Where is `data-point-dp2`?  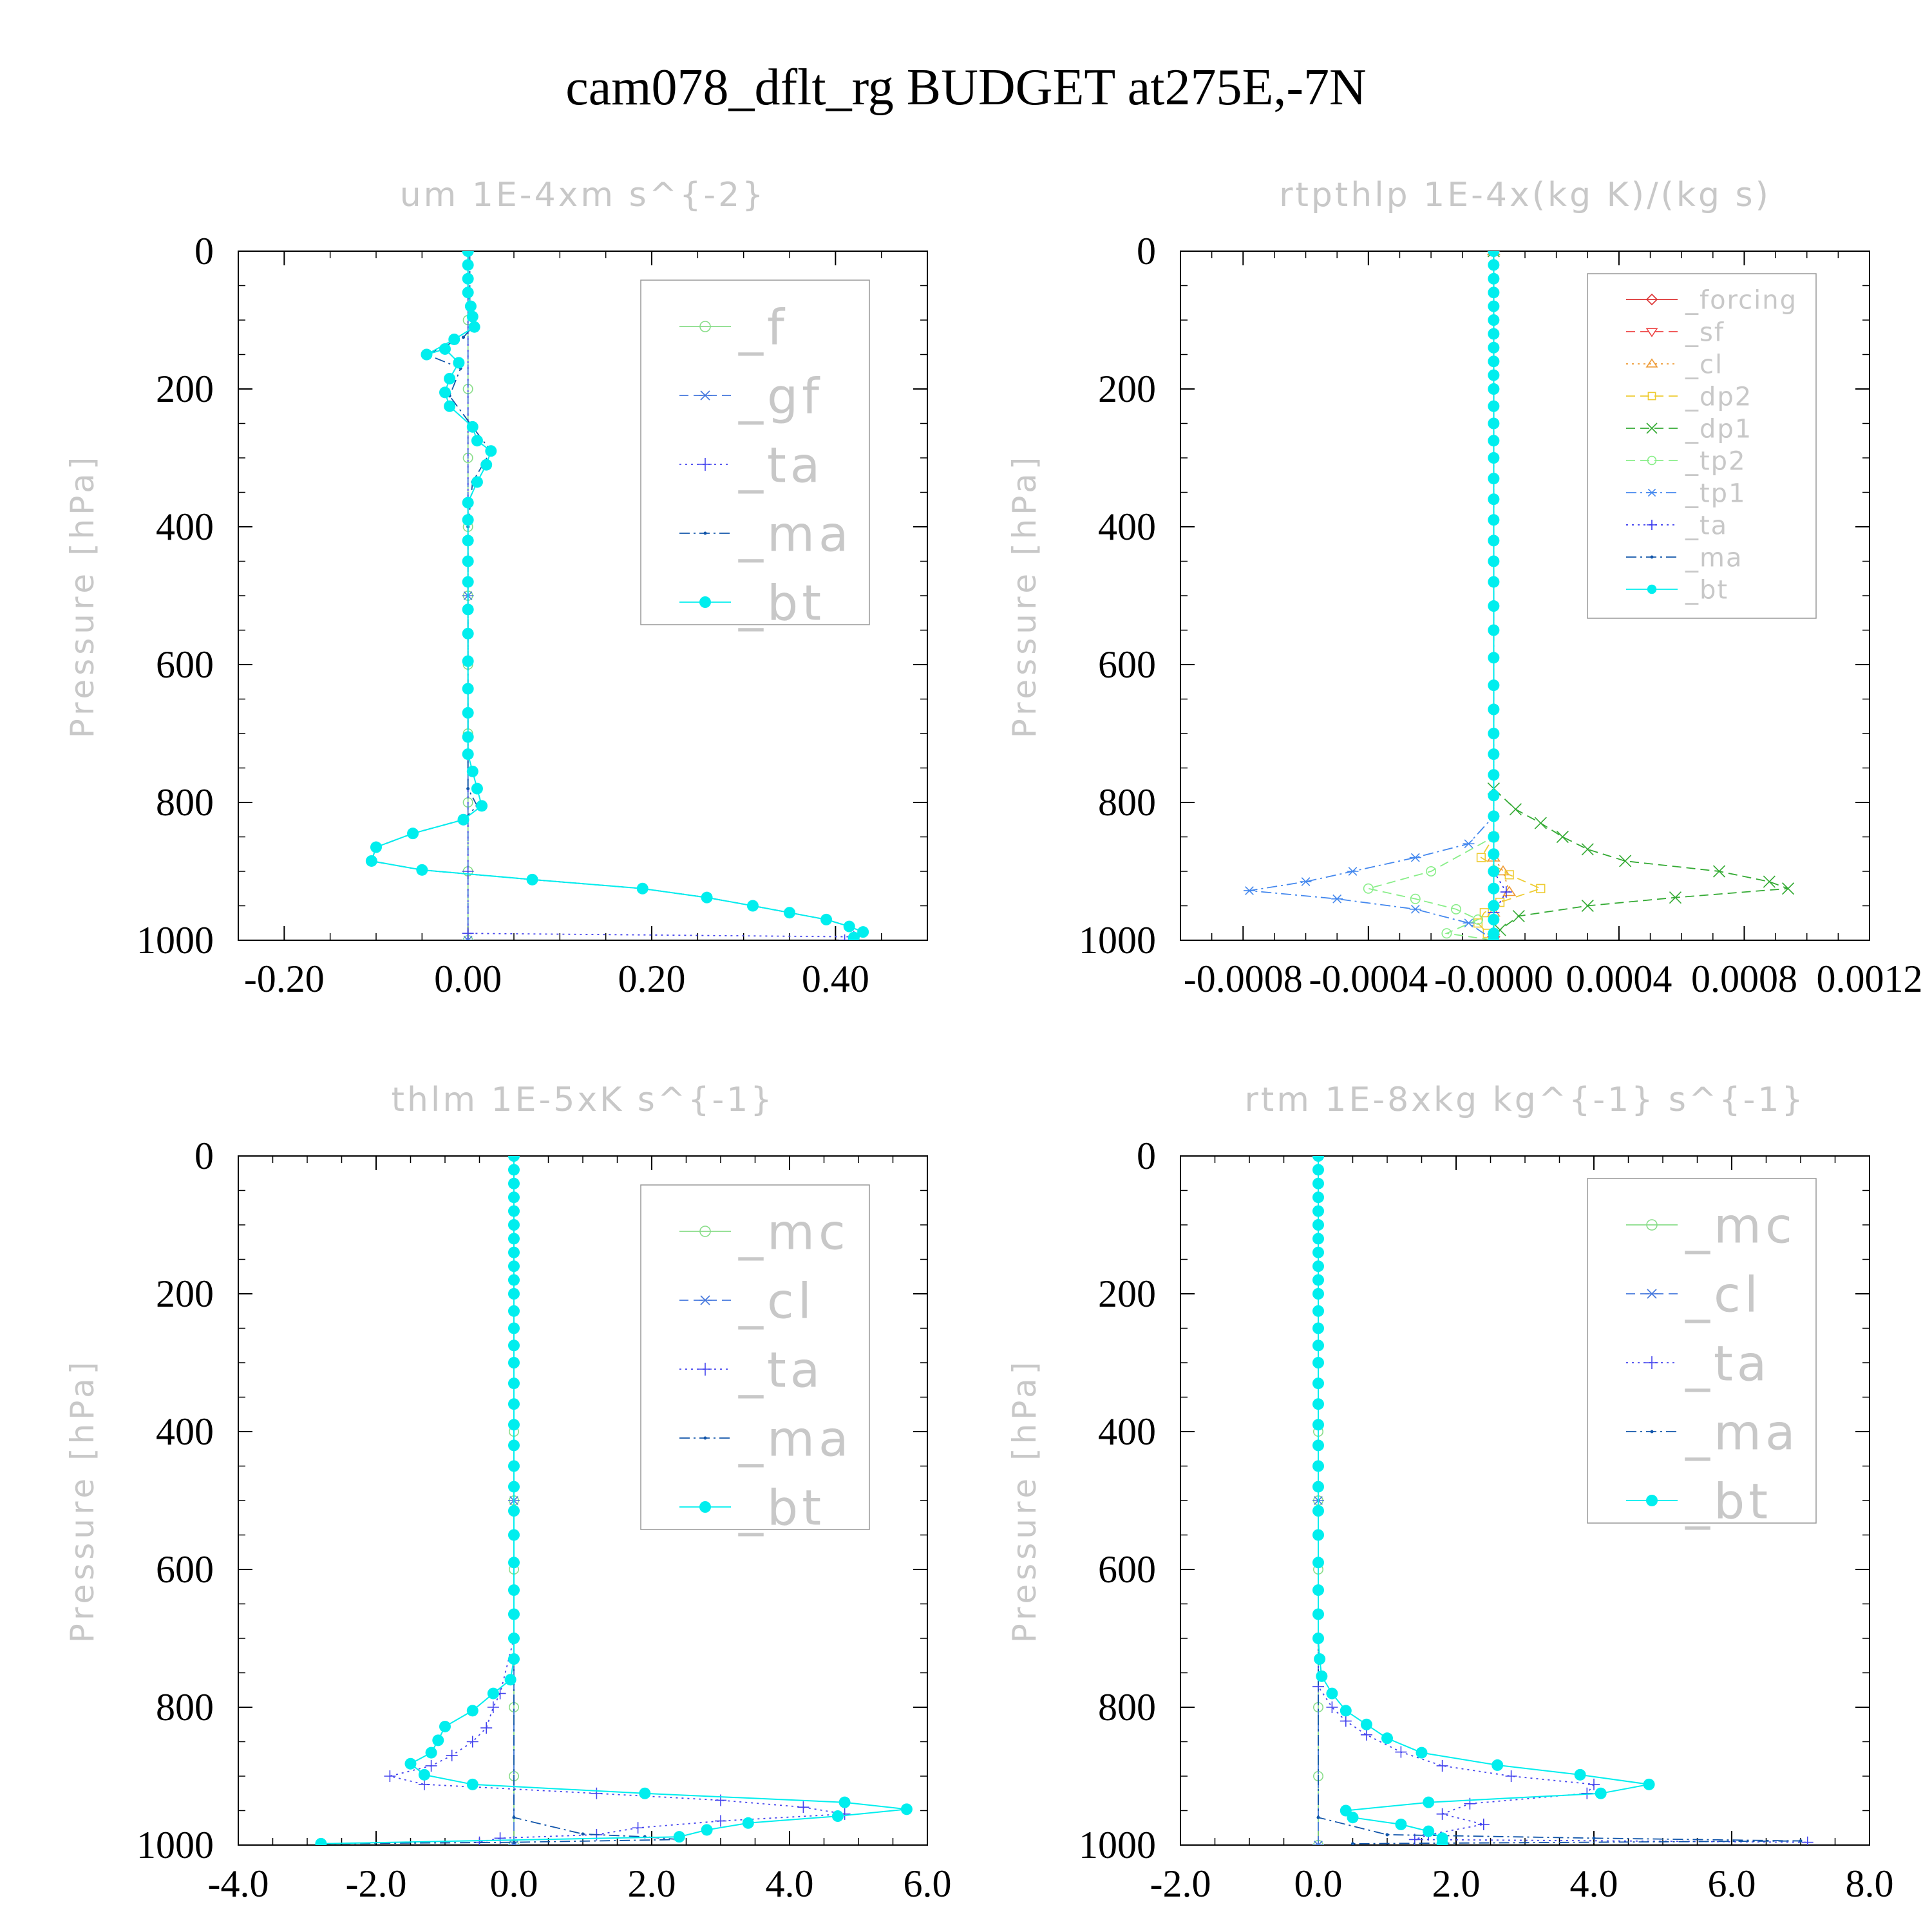
data-point-dp2 is located at coordinates (1509, 875).